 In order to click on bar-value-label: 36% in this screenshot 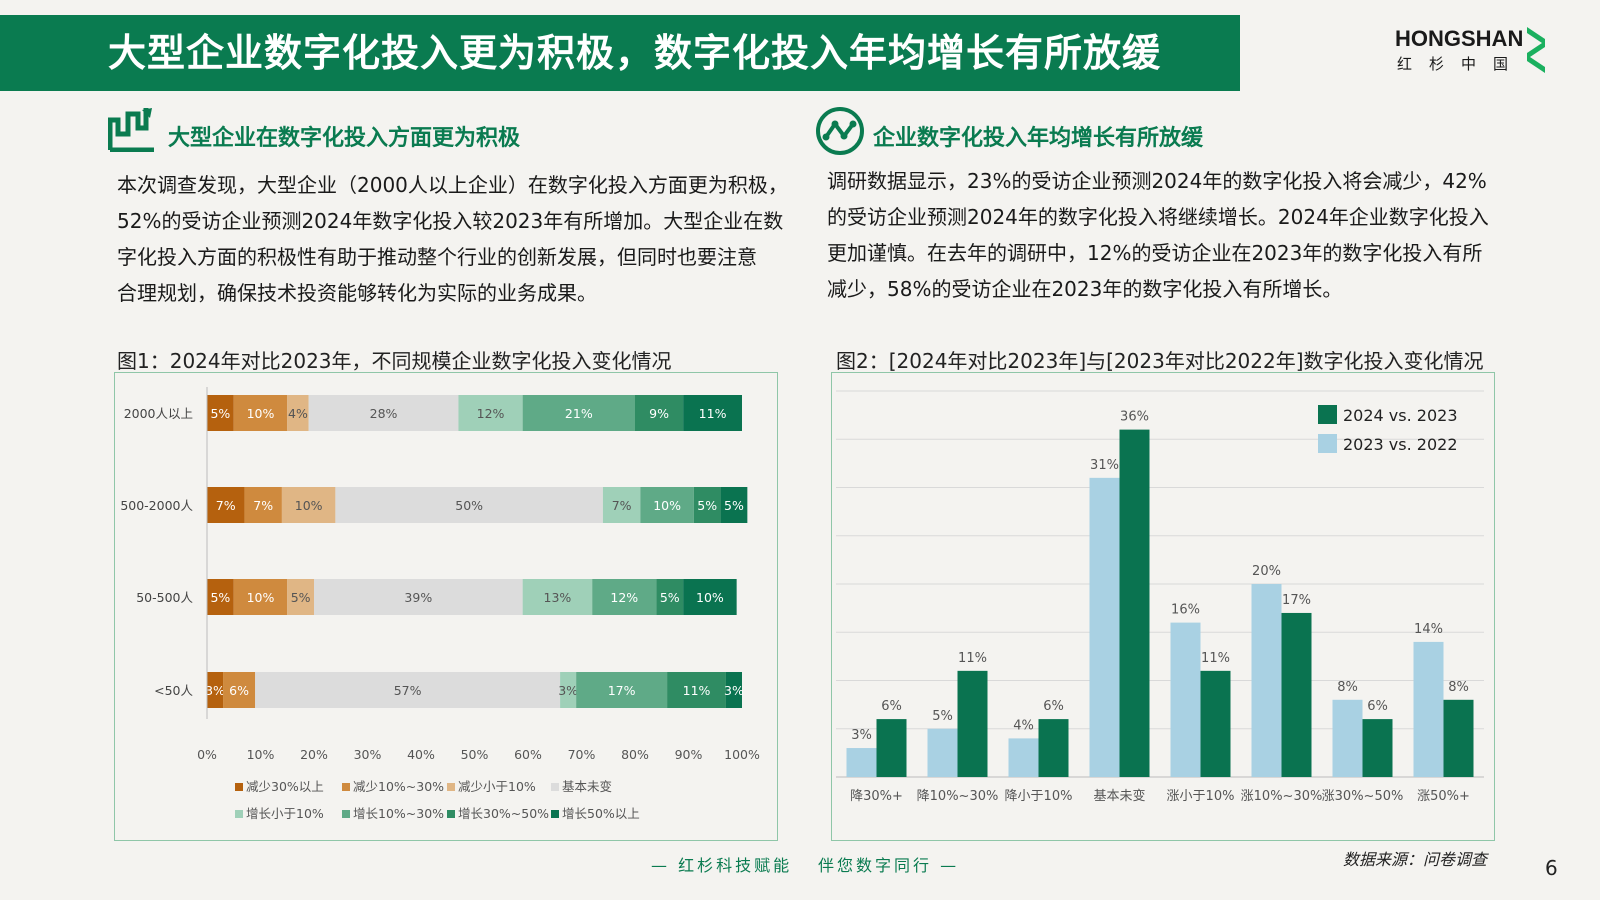, I will do `click(1134, 417)`.